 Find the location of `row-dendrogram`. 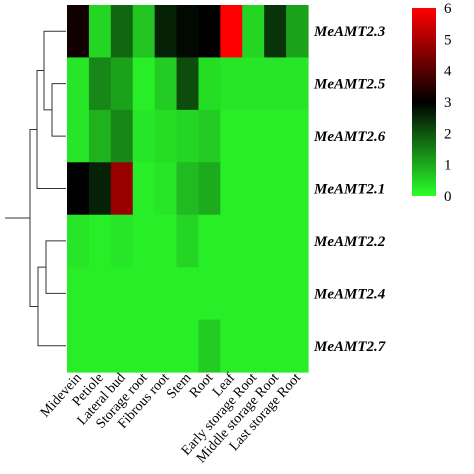

row-dendrogram is located at coordinates (35, 188).